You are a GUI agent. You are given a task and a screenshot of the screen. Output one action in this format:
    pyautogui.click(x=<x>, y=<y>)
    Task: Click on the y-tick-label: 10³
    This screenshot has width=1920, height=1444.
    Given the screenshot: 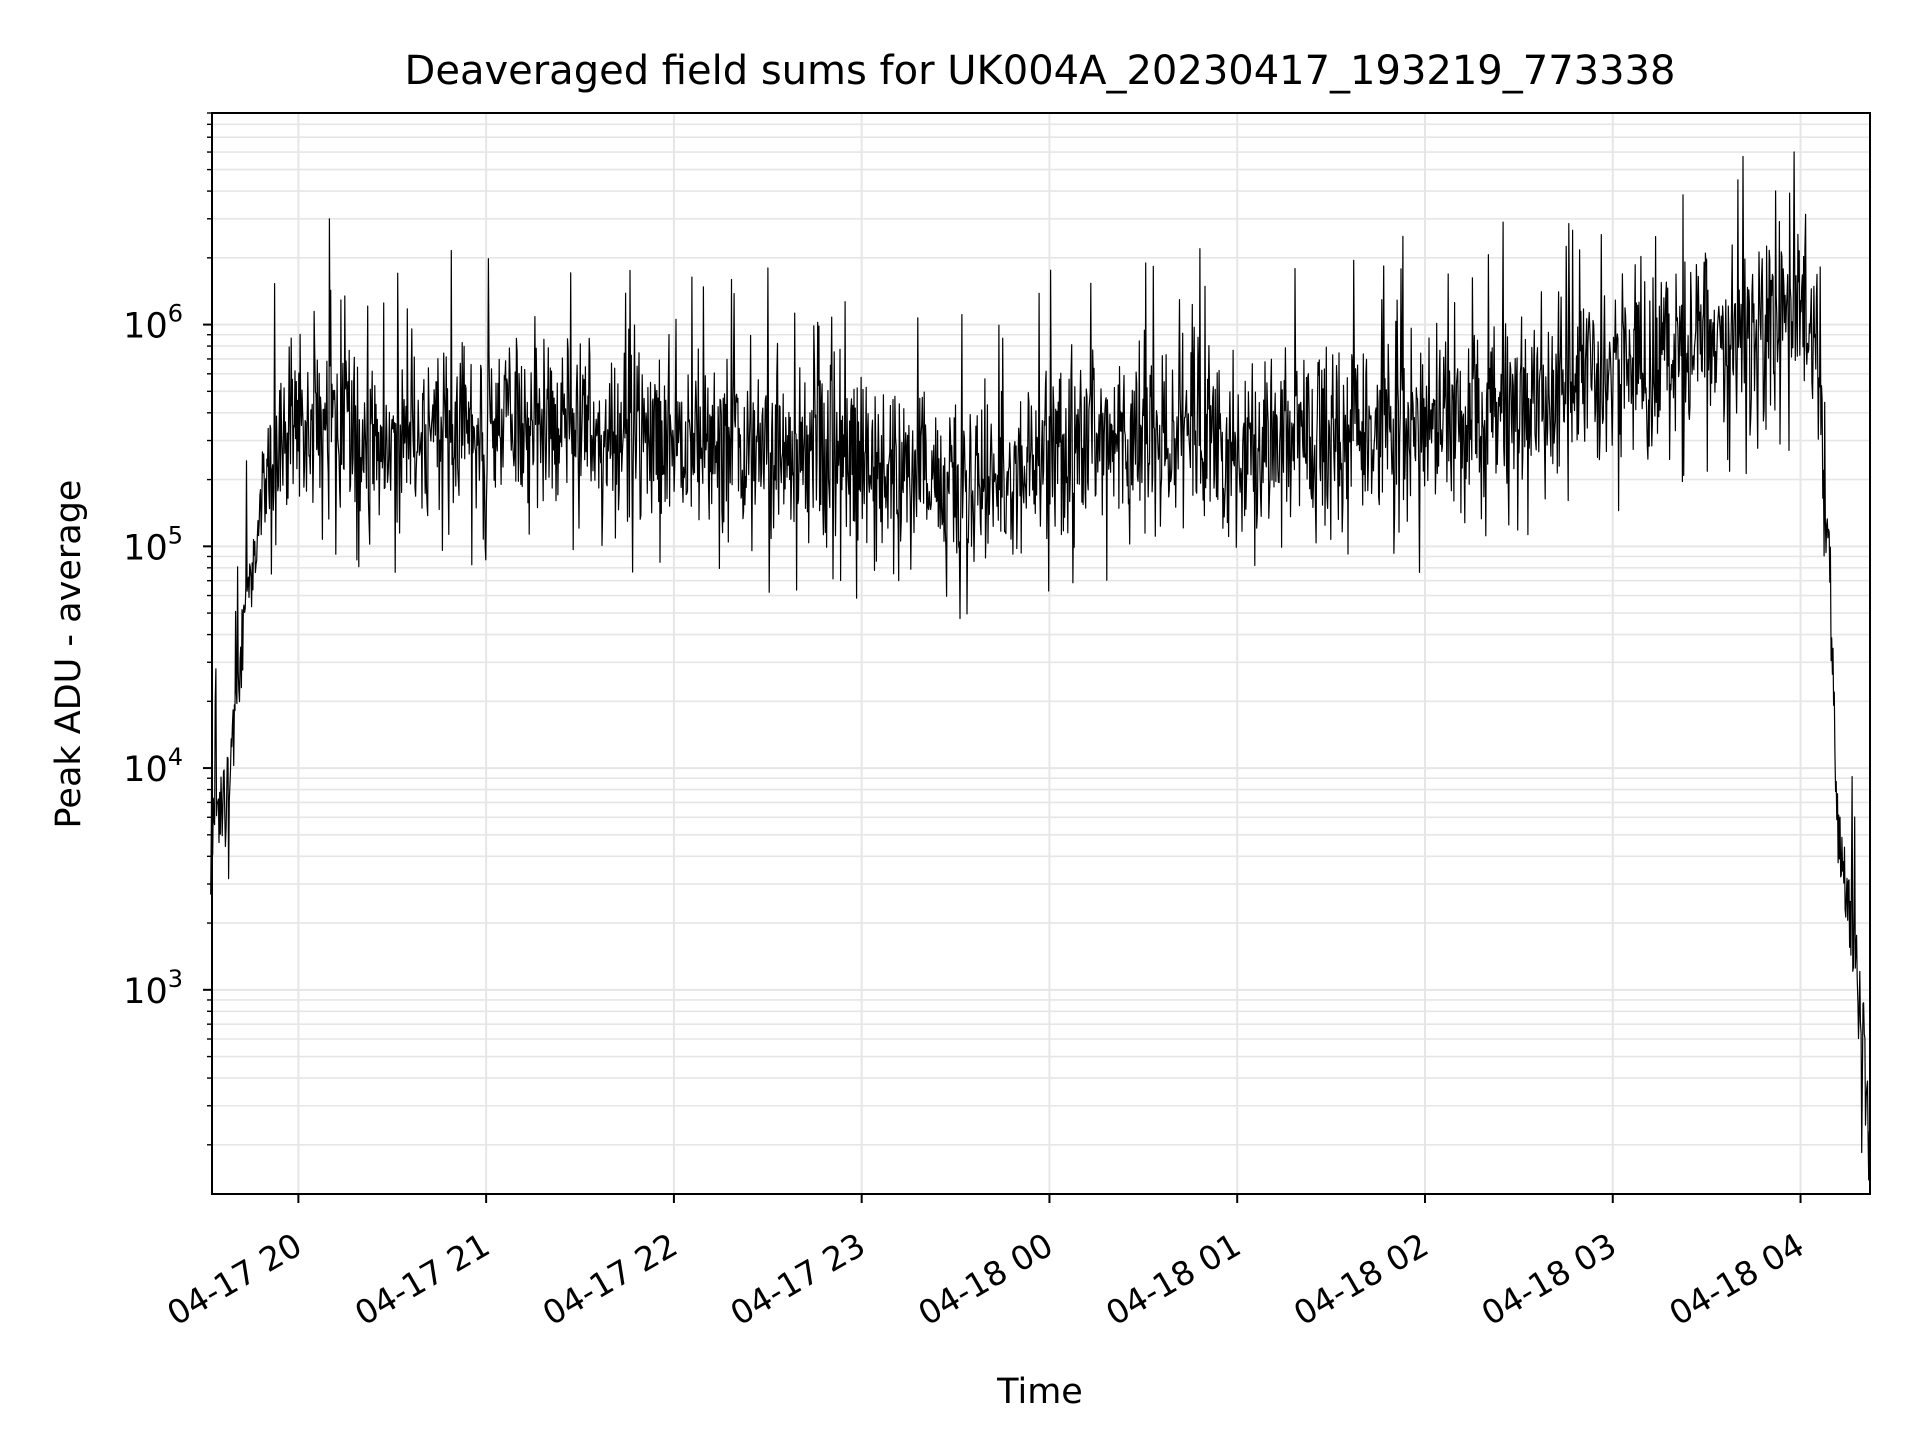 What is the action you would take?
    pyautogui.click(x=153, y=988)
    